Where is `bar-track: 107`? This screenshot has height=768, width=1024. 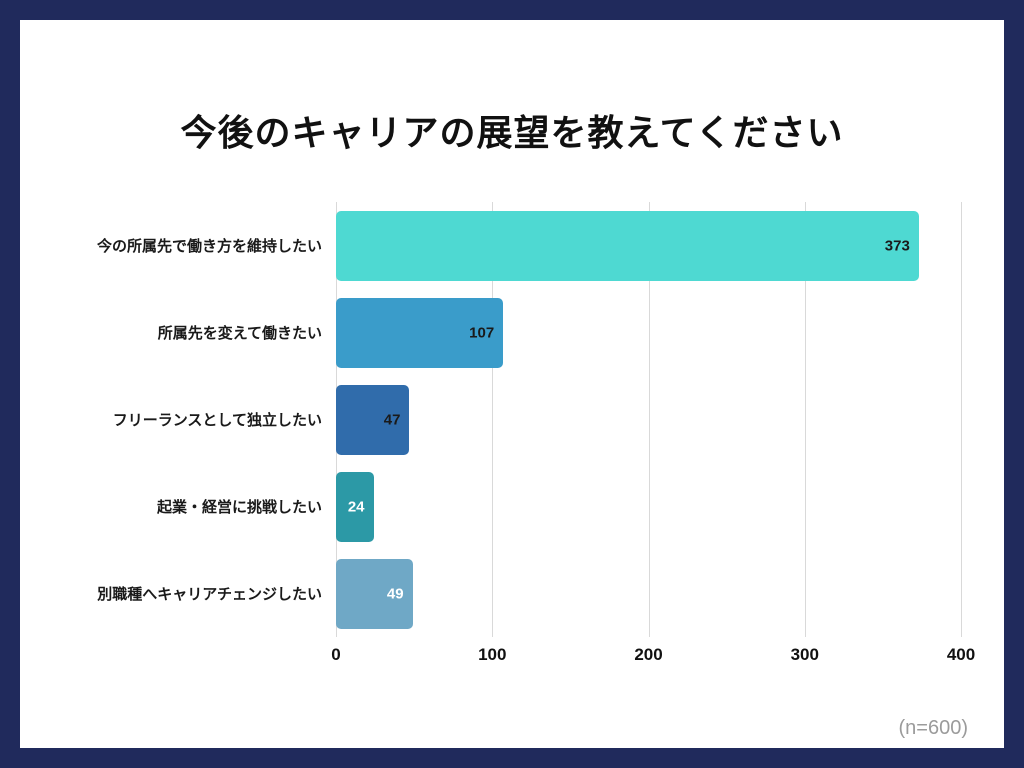
bar-track: 107 is located at coordinates (648, 332).